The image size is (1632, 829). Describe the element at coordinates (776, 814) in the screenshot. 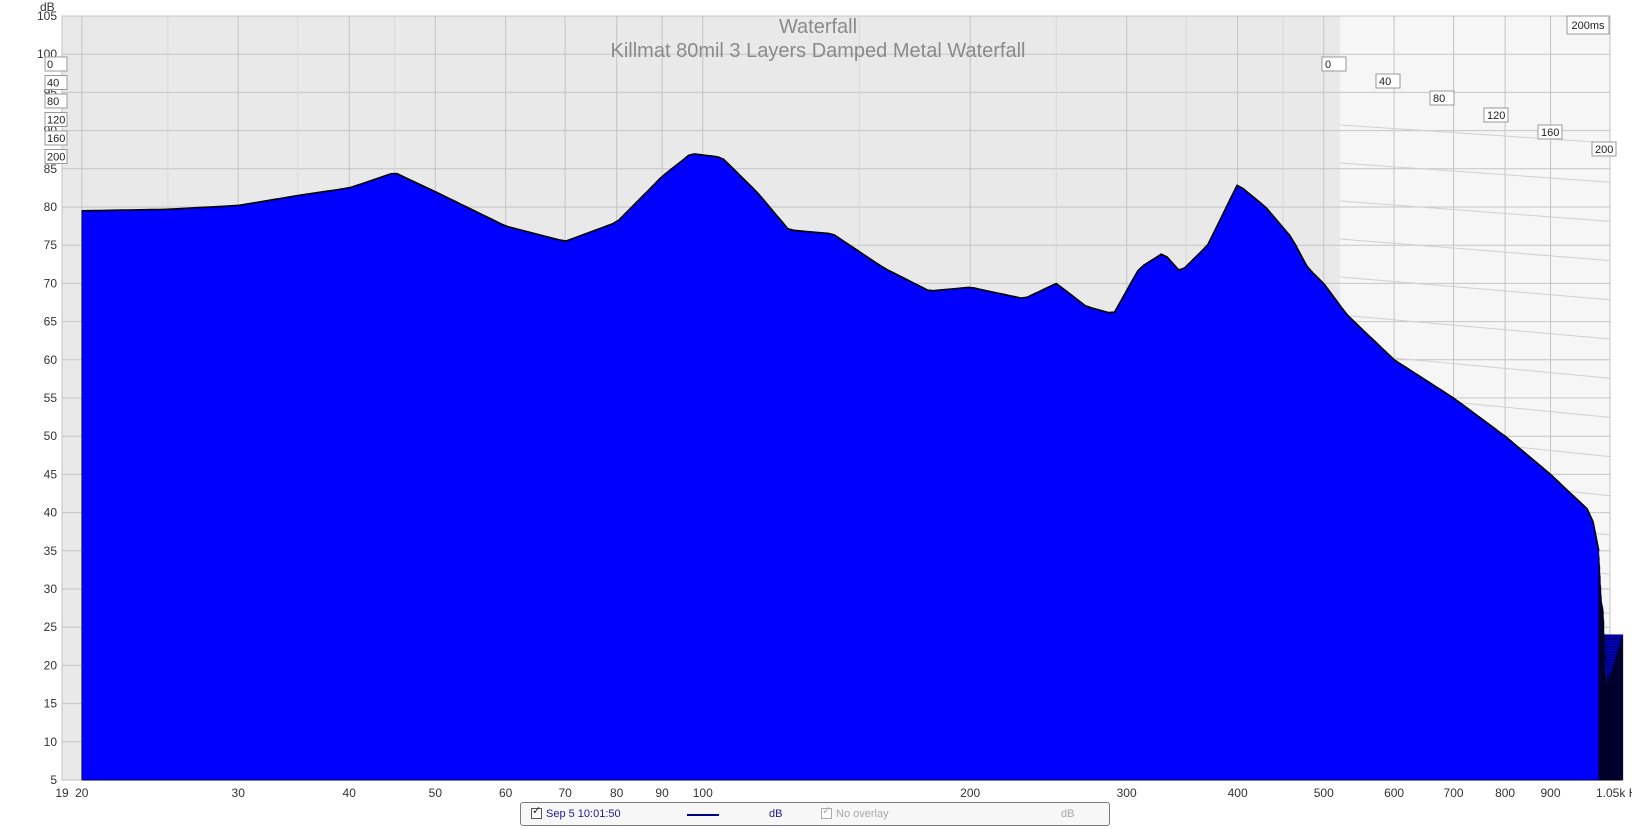

I see `legend-unit: dB` at that location.